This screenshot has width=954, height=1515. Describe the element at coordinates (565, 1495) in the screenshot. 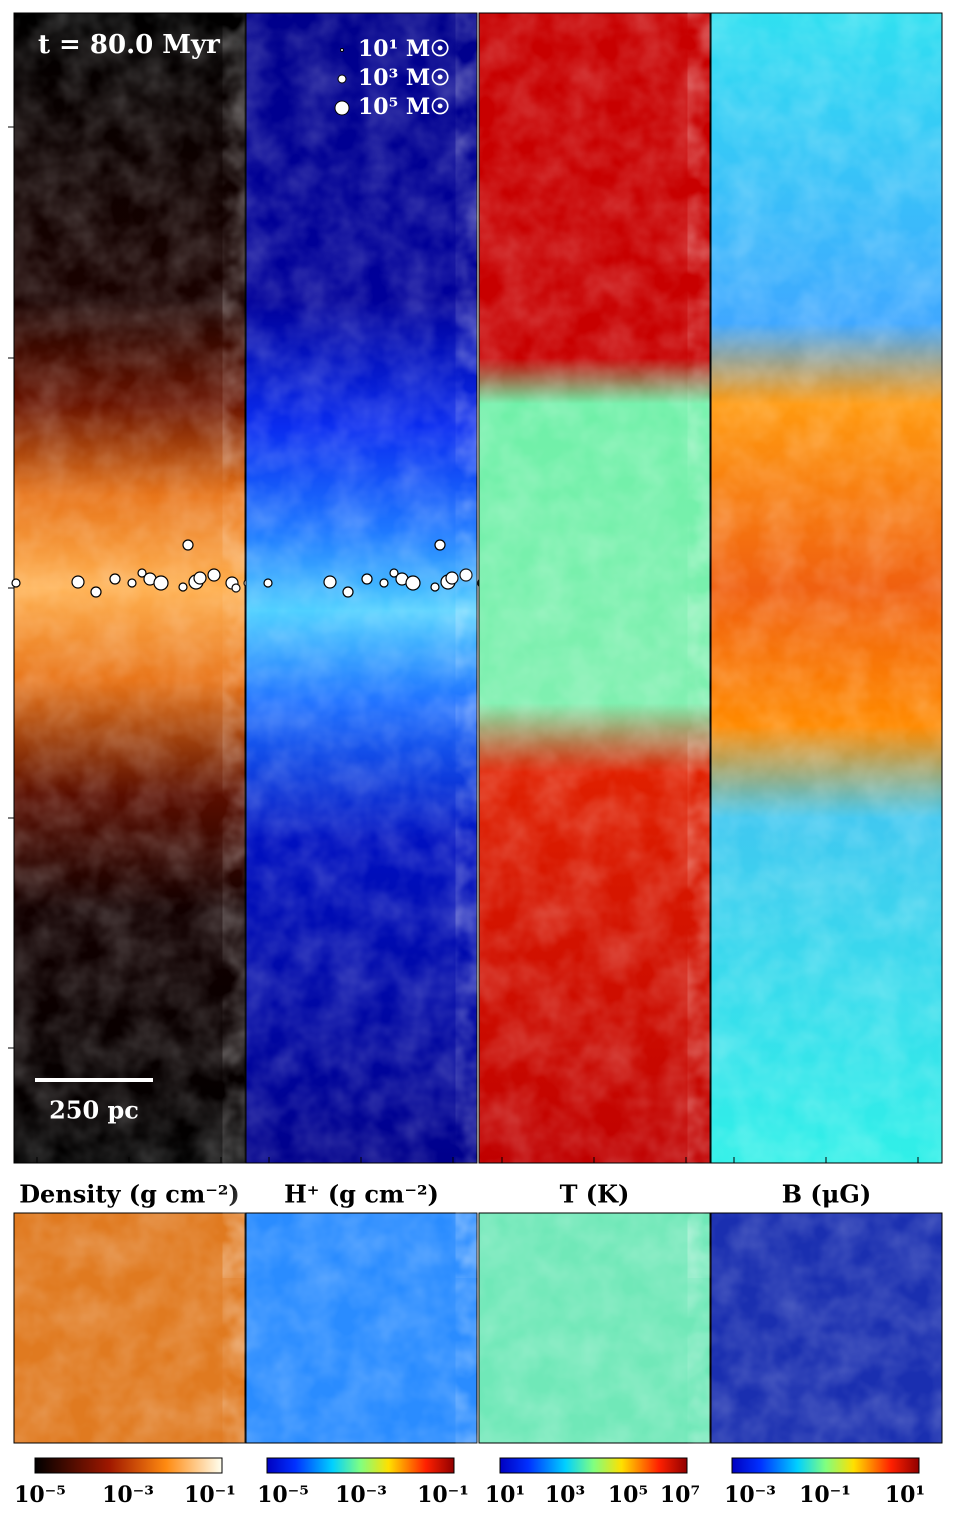

I see `colorbar-tick-label: 10³` at that location.